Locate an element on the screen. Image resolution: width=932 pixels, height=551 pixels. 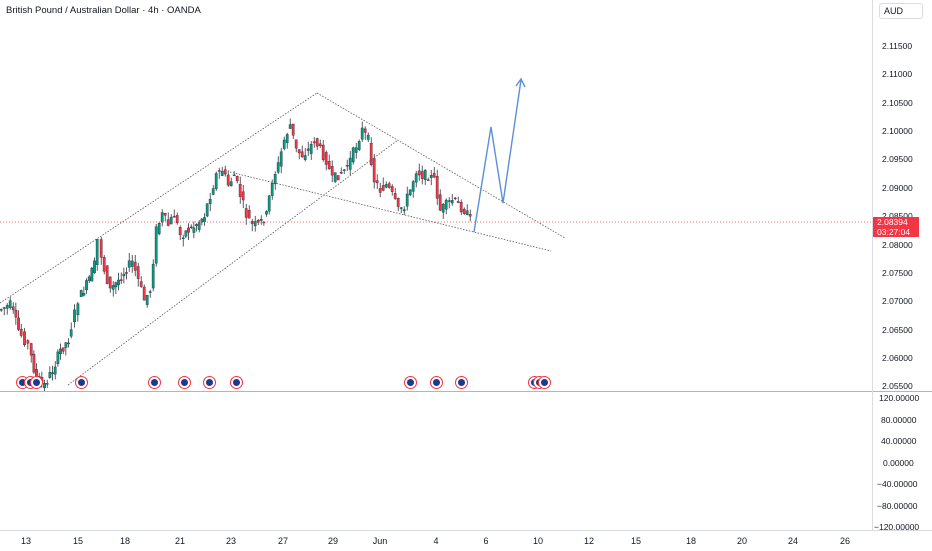
oscillator-tick: −120.00000 is located at coordinates (897, 527).